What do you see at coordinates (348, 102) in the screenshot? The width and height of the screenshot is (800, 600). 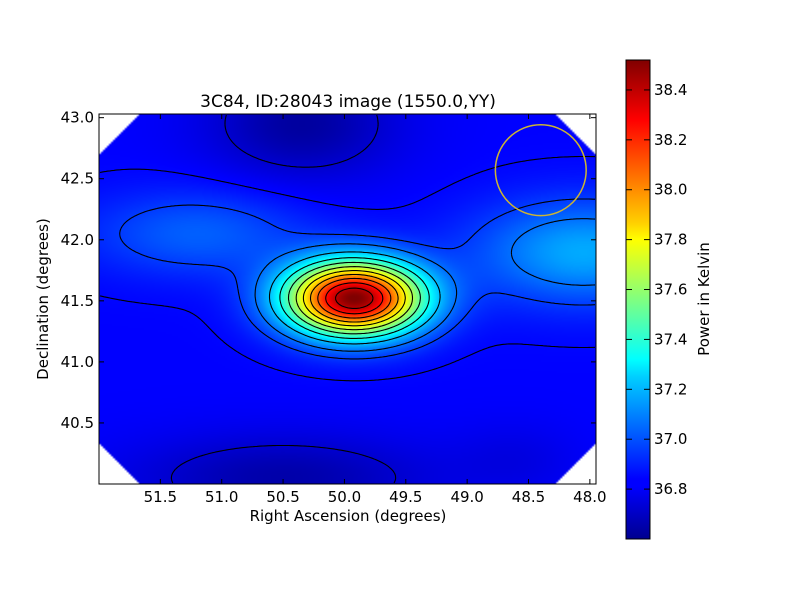 I see `chart-title: 3C84, ID:28043 image (1550.0,YY)` at bounding box center [348, 102].